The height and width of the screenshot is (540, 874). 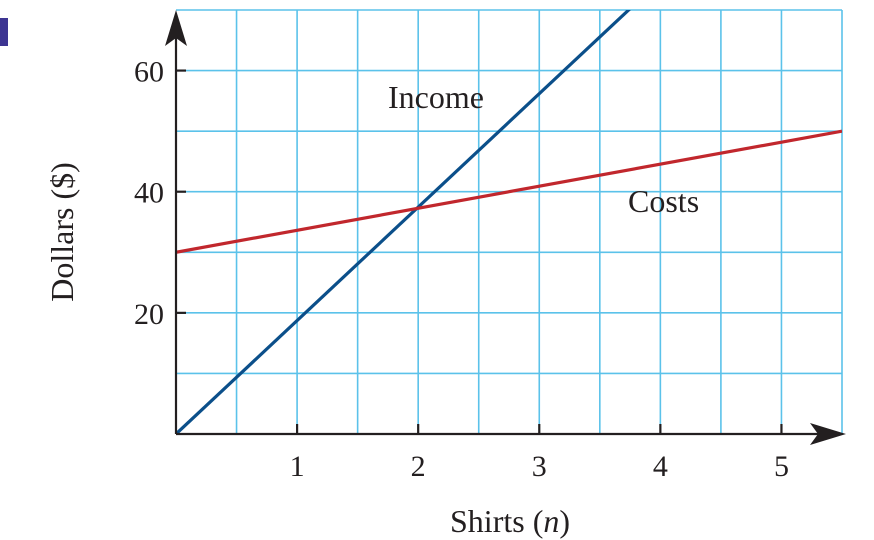 I want to click on x-axis-title-variable: n, so click(x=551, y=521).